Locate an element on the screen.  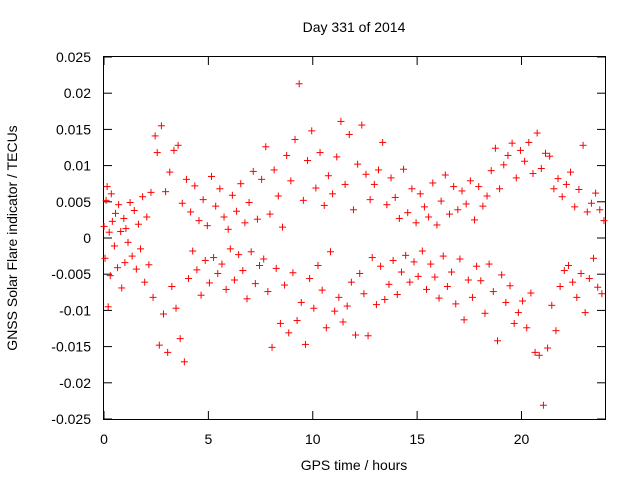
x-tick-label: 15 is located at coordinates (417, 439).